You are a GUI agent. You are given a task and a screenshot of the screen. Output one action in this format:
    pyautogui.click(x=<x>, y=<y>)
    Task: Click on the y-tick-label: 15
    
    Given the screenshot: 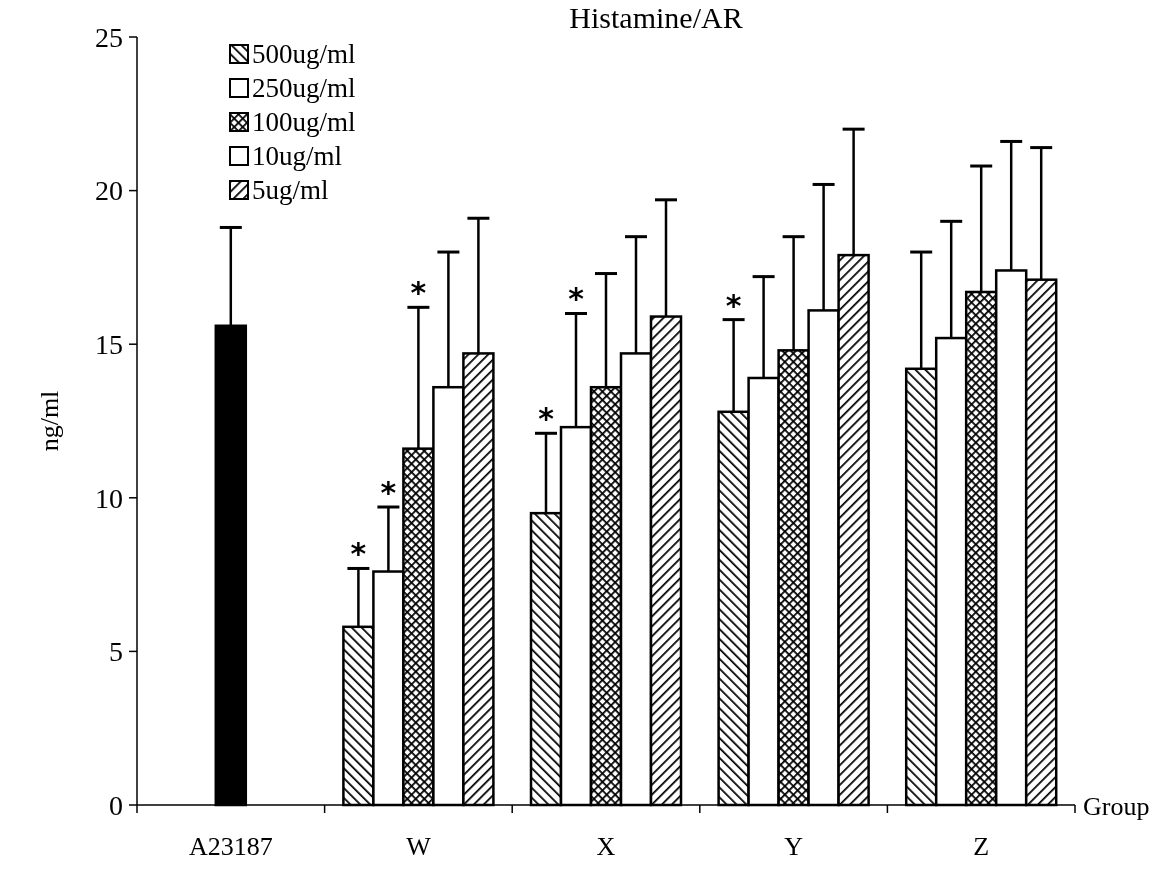 What is the action you would take?
    pyautogui.click(x=109, y=344)
    